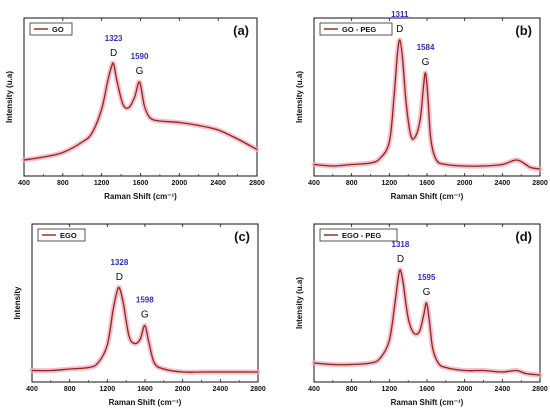 The image size is (550, 411). I want to click on panel-letter: (a), so click(241, 30).